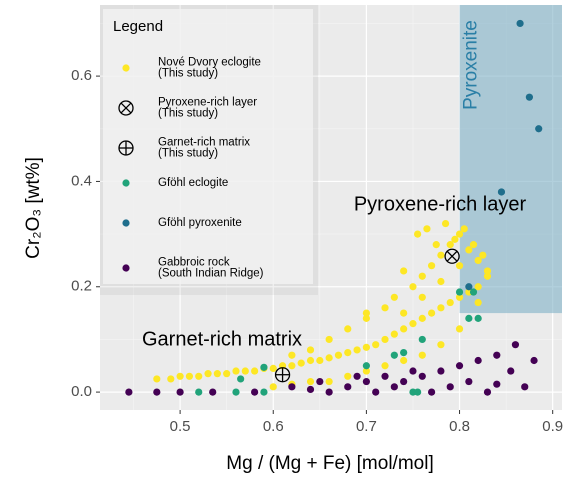 This screenshot has width=568, height=481. What do you see at coordinates (440, 204) in the screenshot?
I see `annotation: Pyroxene-rich layer` at bounding box center [440, 204].